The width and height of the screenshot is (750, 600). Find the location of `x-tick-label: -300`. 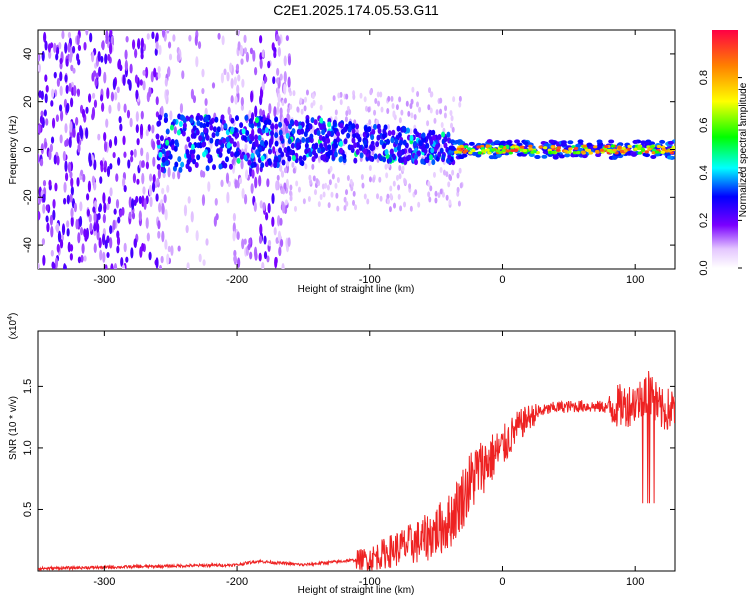

x-tick-label: -300 is located at coordinates (104, 280).